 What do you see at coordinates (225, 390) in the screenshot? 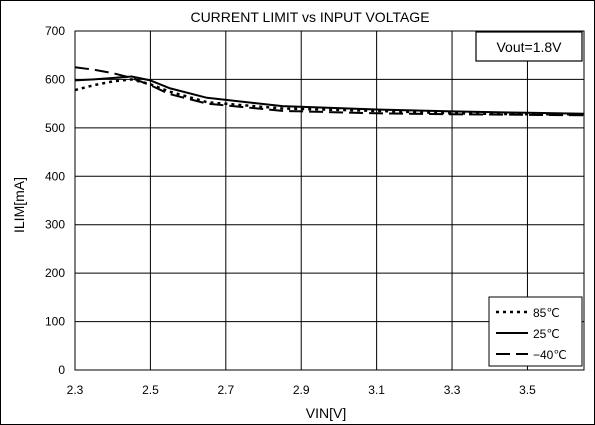
I see `x-tick-label: 2.7` at bounding box center [225, 390].